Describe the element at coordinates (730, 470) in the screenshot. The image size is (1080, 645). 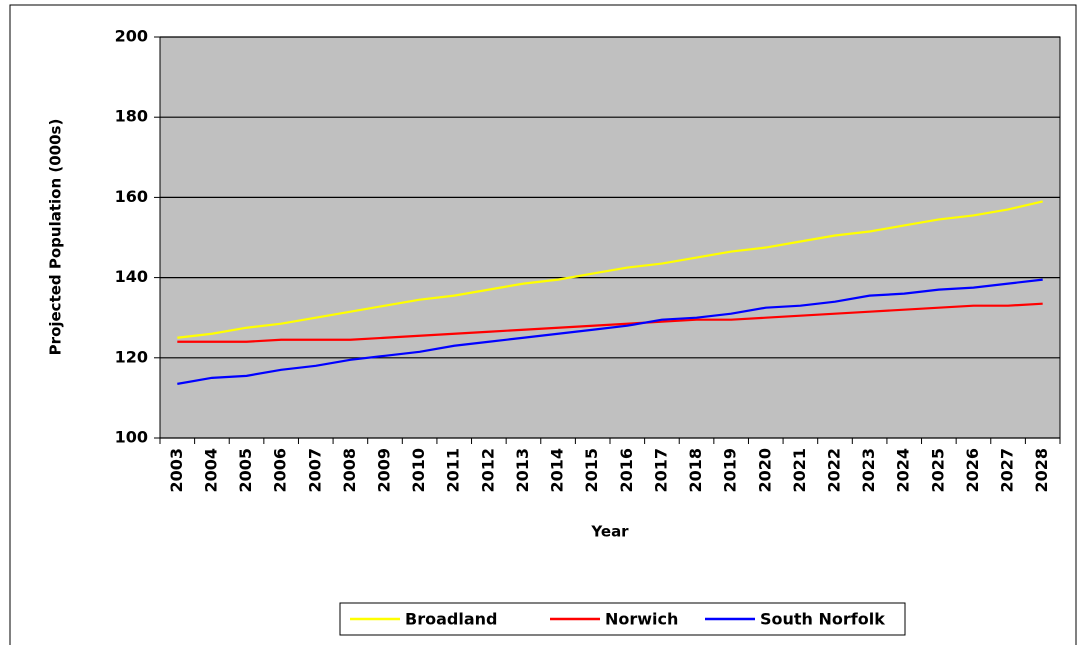
I see `x-tick-label: 2019` at that location.